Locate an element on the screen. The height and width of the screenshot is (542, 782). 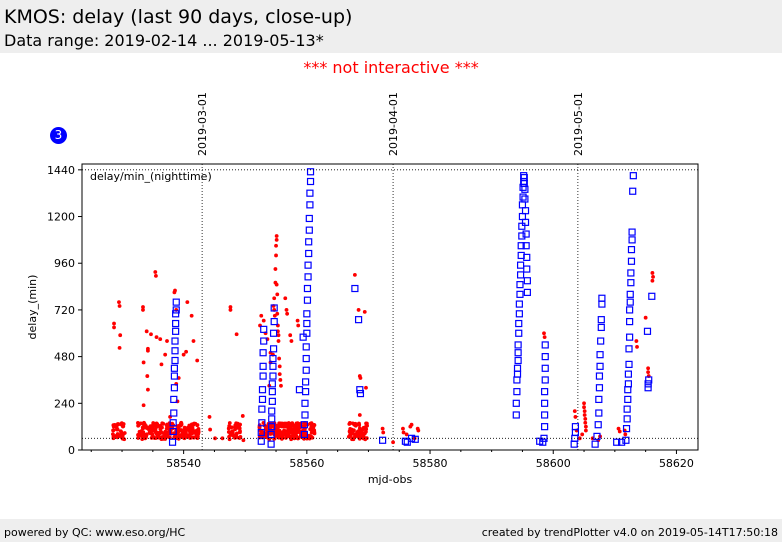
y-tick-label: 0 is located at coordinates (71, 450).